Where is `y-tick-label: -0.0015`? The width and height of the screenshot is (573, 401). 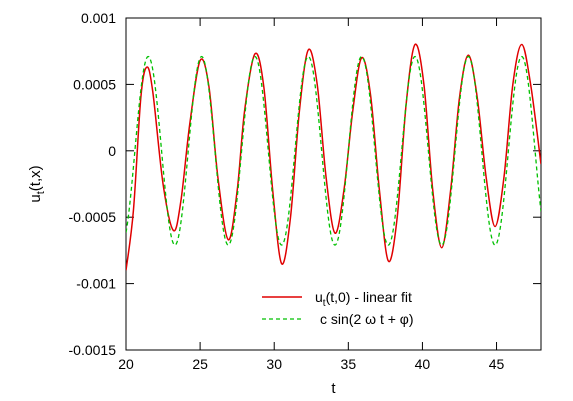 y-tick-label: -0.0015 is located at coordinates (93, 350).